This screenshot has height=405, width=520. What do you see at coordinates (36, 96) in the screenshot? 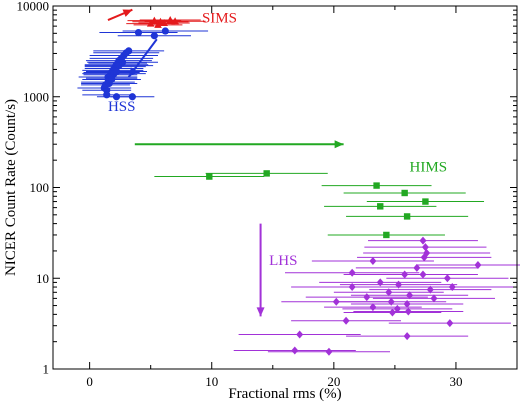
I see `y-tick-label: 1000` at bounding box center [36, 96].